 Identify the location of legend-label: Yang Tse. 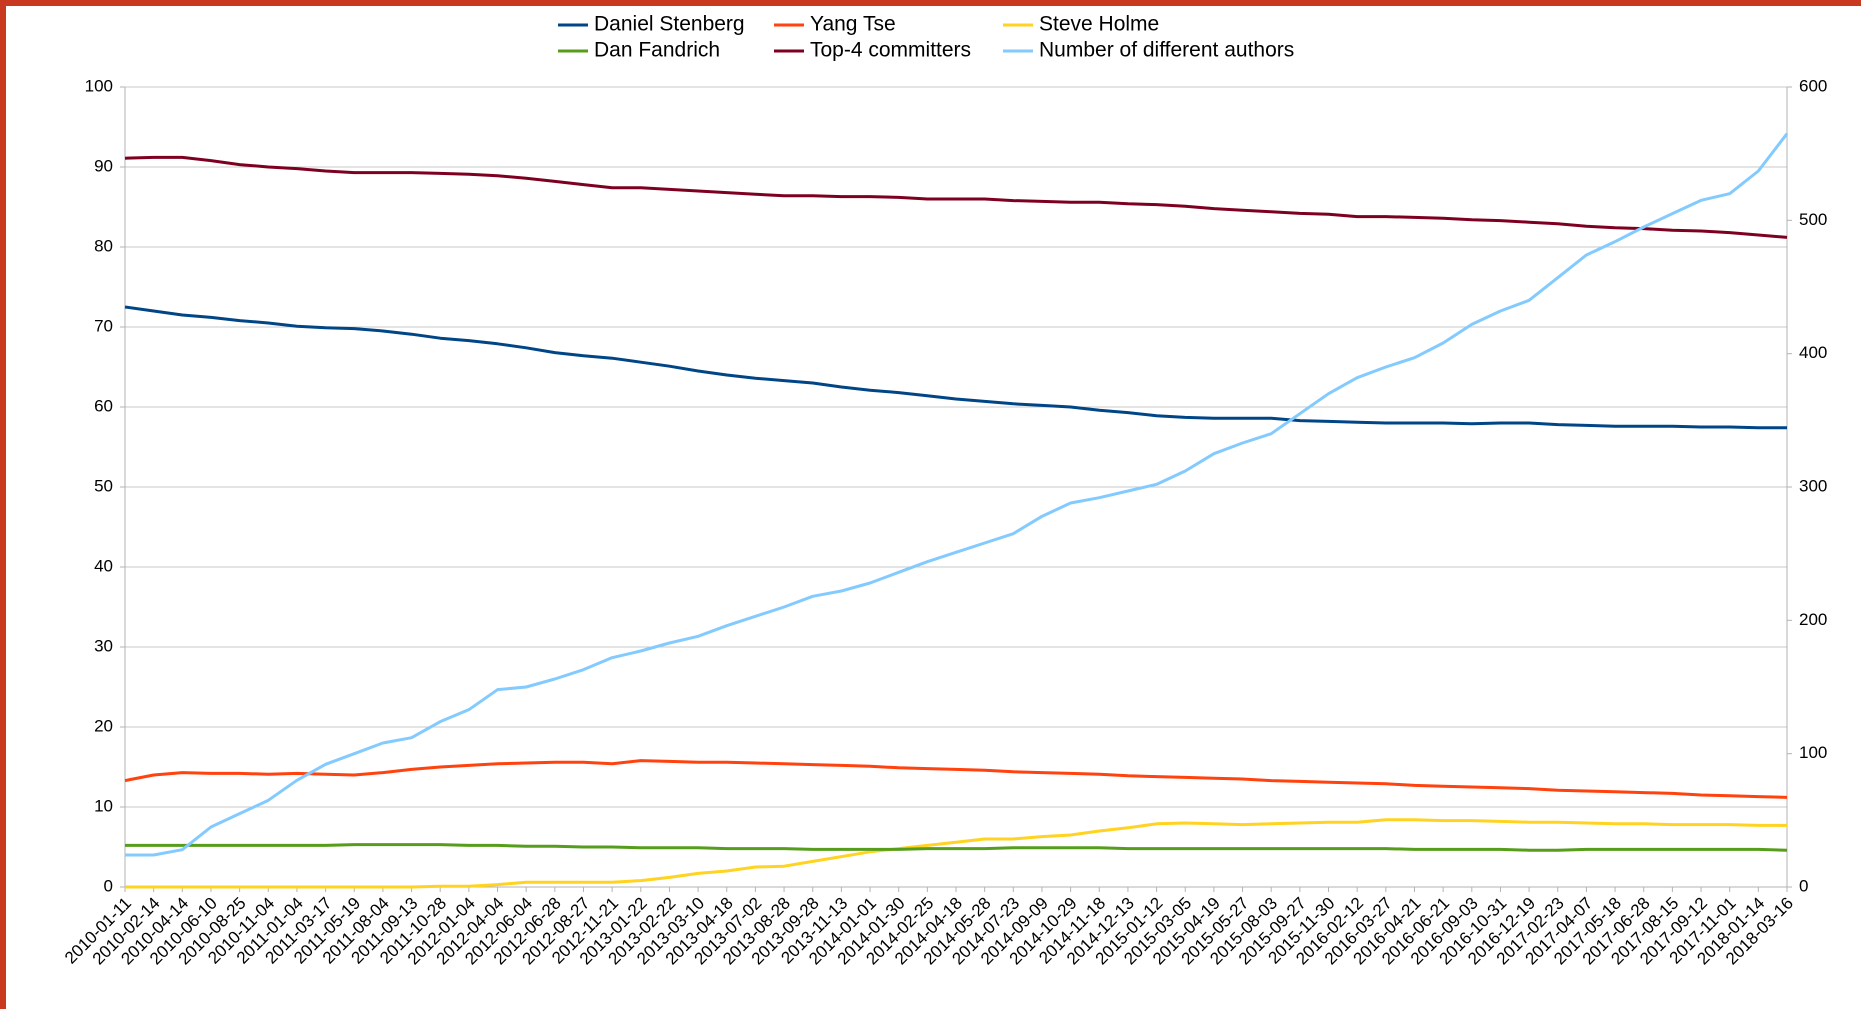
(853, 24).